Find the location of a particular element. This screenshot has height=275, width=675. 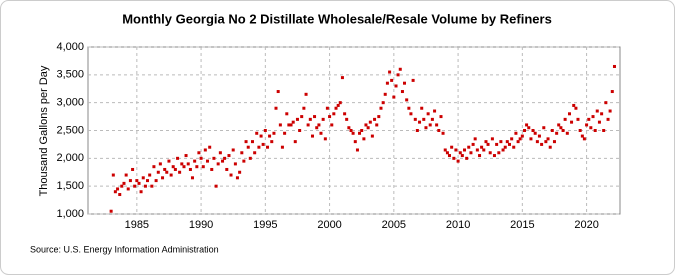

y-tick-label: 4,000 is located at coordinates (70, 47).